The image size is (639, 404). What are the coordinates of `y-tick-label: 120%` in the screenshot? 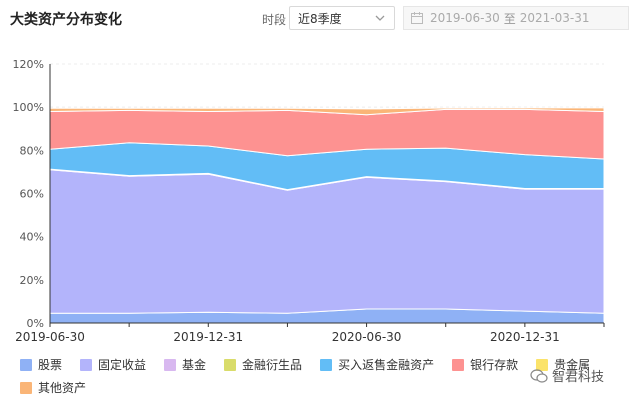 It's located at (28, 64).